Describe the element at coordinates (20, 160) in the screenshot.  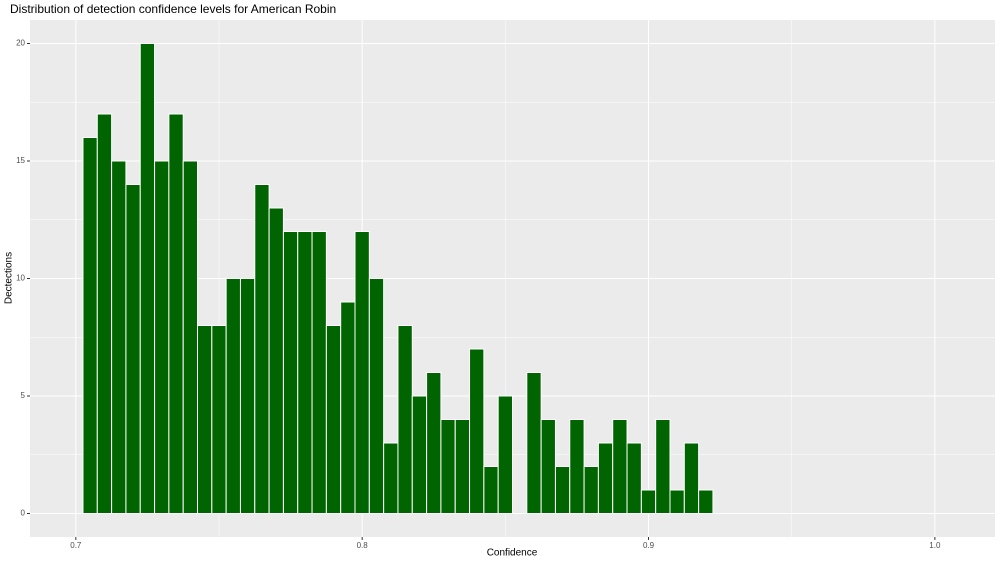
I see `y-tick-label: 15` at that location.